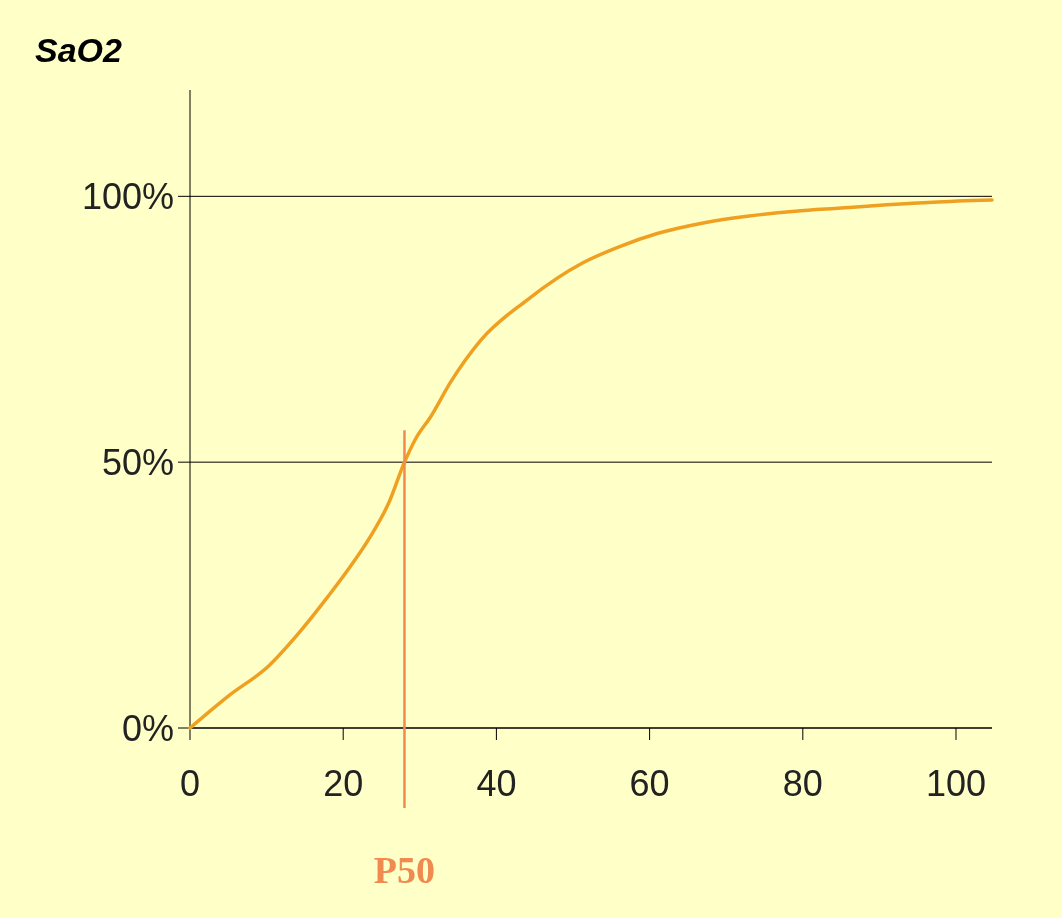 This screenshot has height=918, width=1062. What do you see at coordinates (649, 783) in the screenshot?
I see `x-tick-label: 60` at bounding box center [649, 783].